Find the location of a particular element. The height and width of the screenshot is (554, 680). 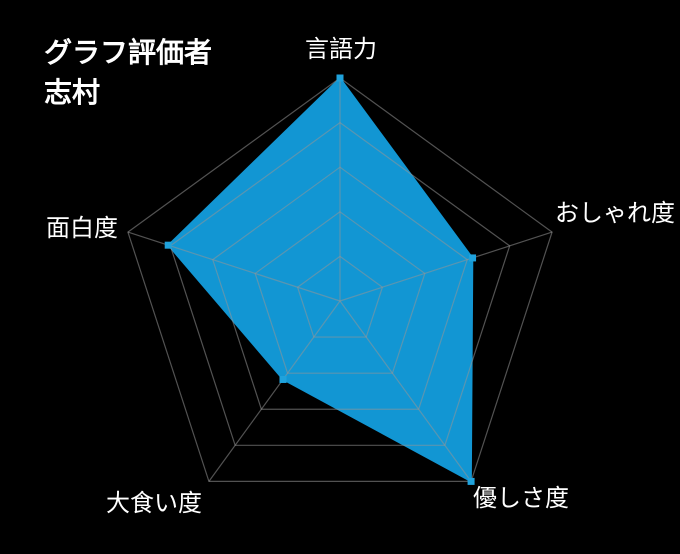

axis-label-3: 大食い度 is located at coordinates (154, 503).